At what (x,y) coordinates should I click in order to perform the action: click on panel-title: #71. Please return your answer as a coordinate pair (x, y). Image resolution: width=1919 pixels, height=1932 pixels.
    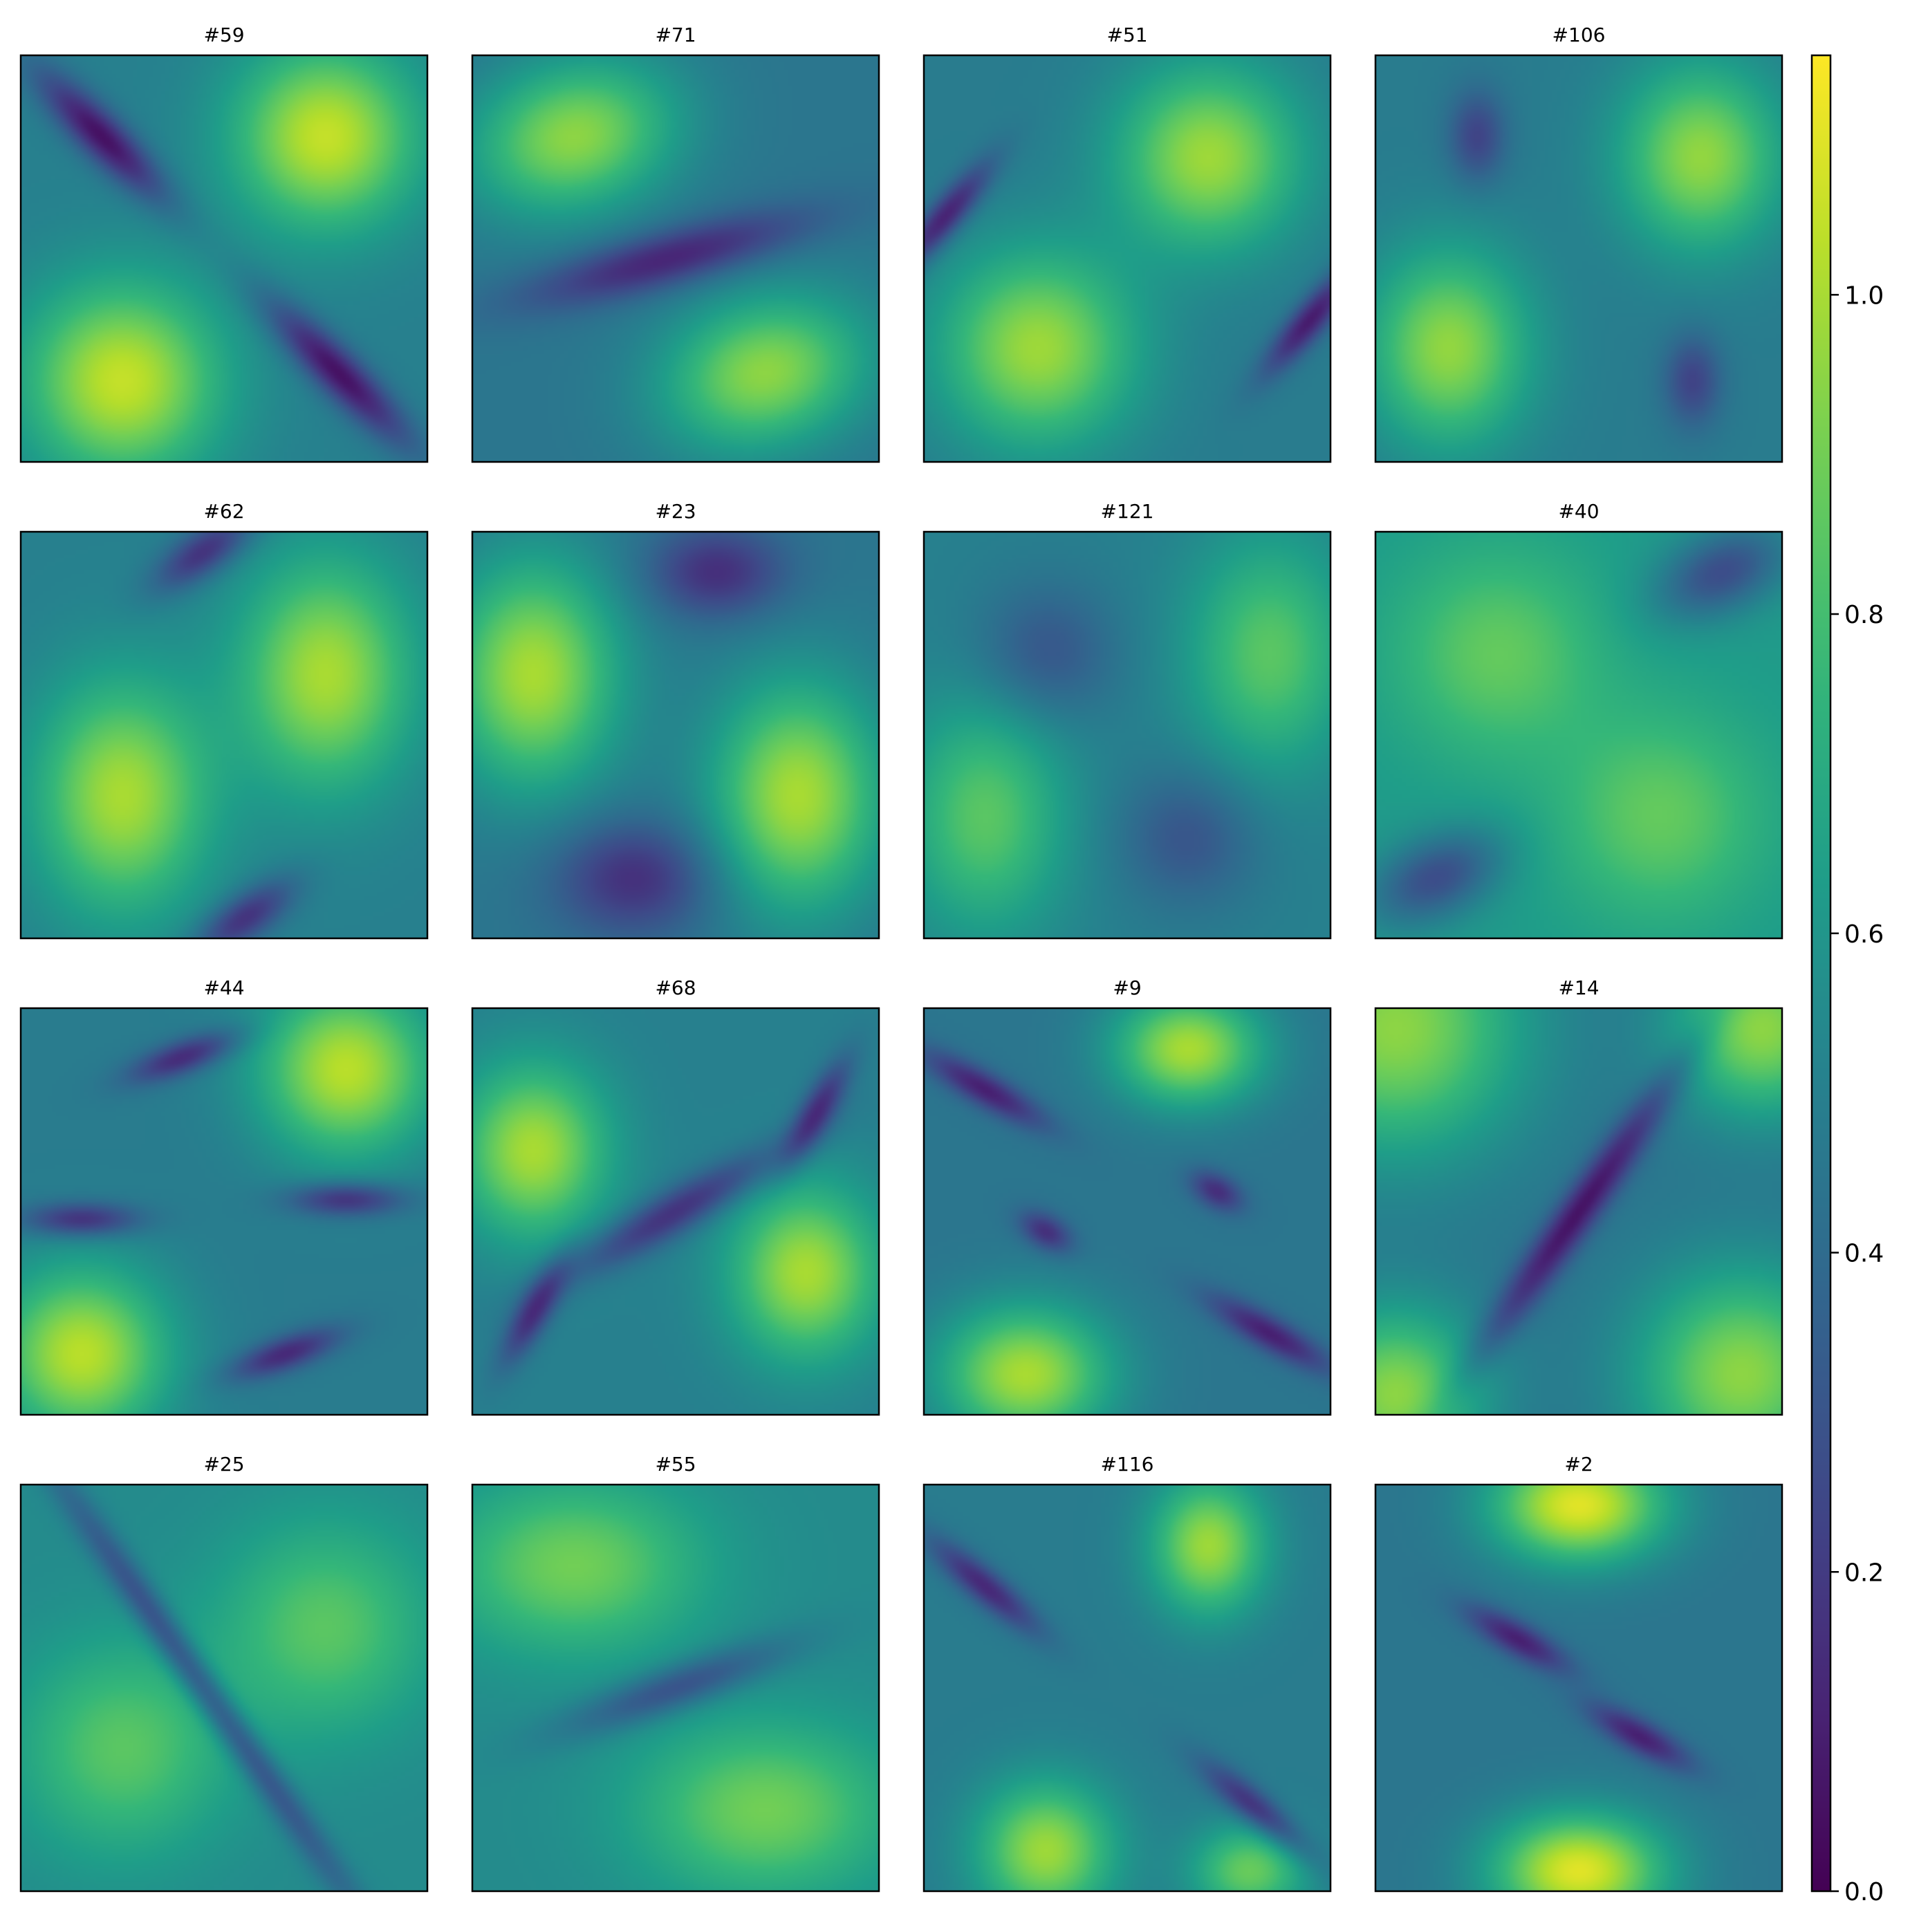
    Looking at the image, I should click on (676, 35).